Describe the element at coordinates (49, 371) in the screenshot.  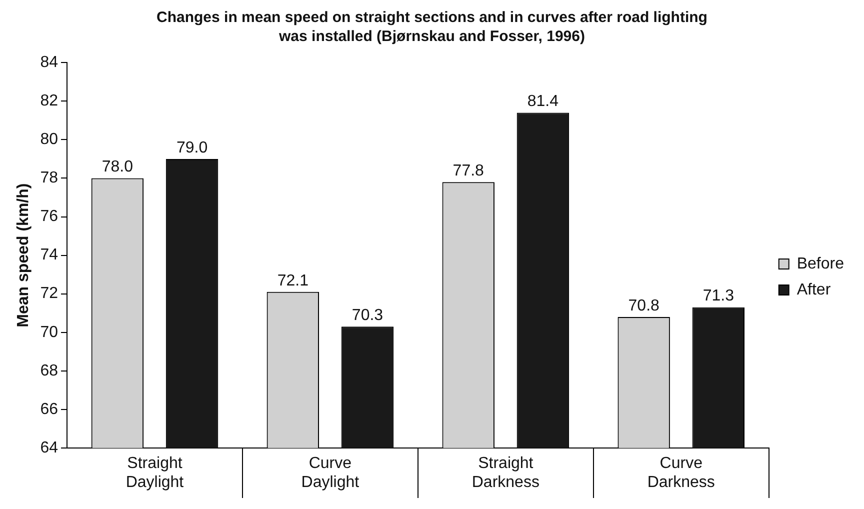
I see `y-tick-label: 68` at that location.